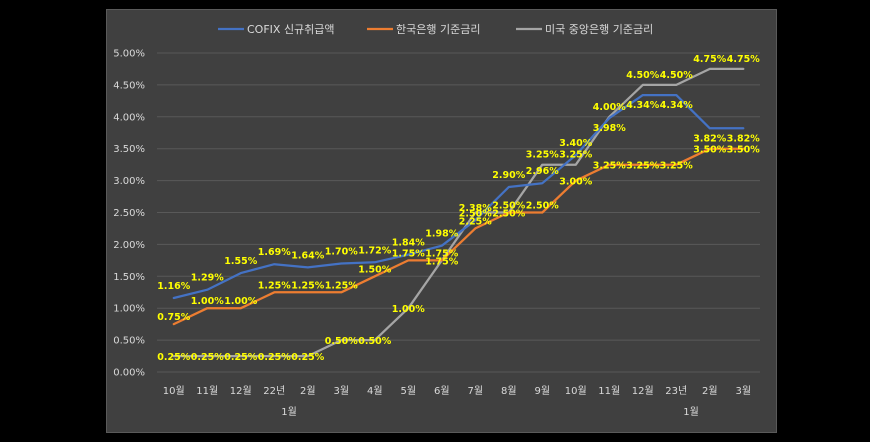  What do you see at coordinates (441, 234) in the screenshot?
I see `data-label: 1.98%` at bounding box center [441, 234].